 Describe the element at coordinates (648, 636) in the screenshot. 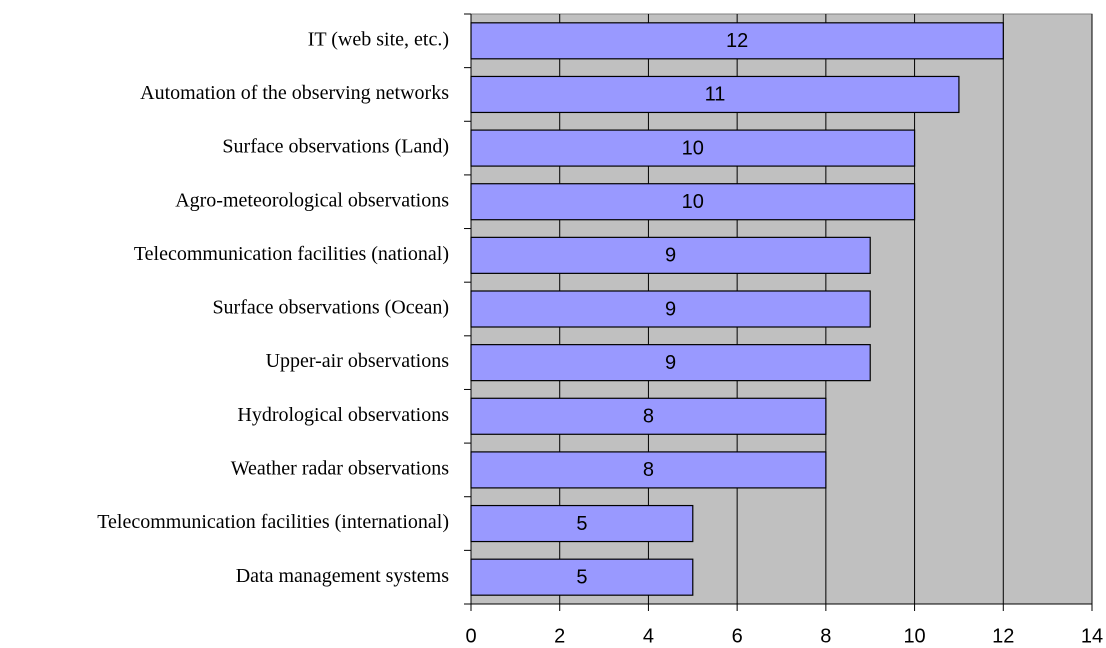

I see `x-tick-label: 4` at that location.